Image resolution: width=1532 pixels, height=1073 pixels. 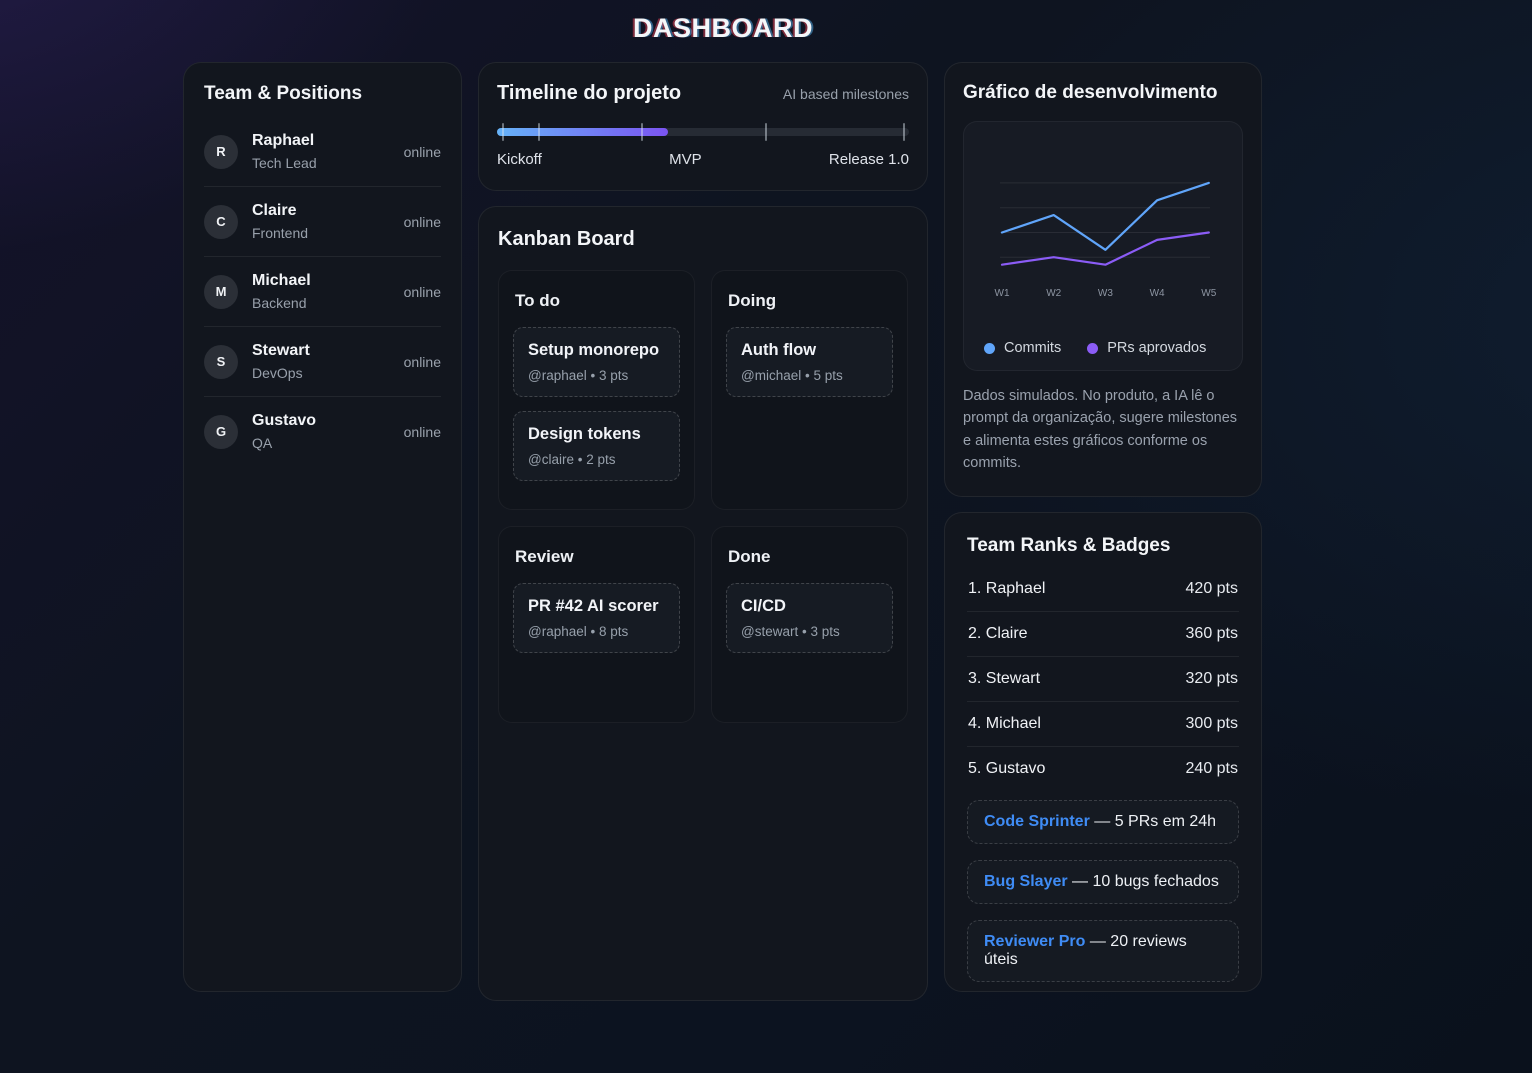 What do you see at coordinates (328, 361) in the screenshot?
I see `member-info: Stewart DevOps` at bounding box center [328, 361].